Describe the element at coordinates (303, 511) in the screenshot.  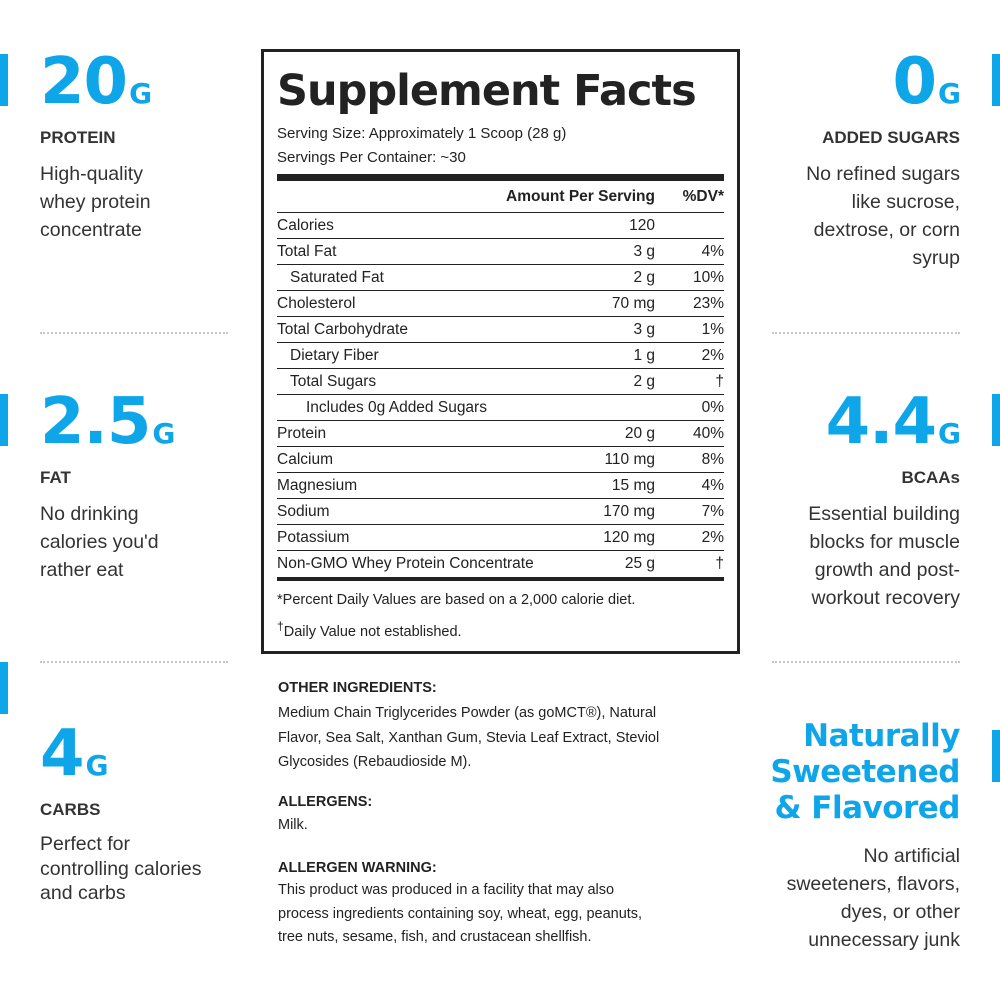
I see `nutrient-name: Sodium` at that location.